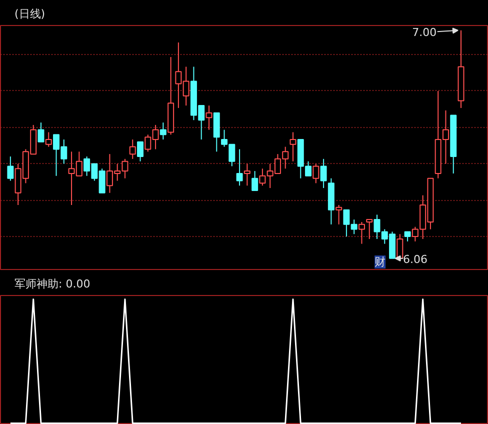  What do you see at coordinates (52, 284) in the screenshot?
I see `chart-title: 军师神助: 0.00` at bounding box center [52, 284].